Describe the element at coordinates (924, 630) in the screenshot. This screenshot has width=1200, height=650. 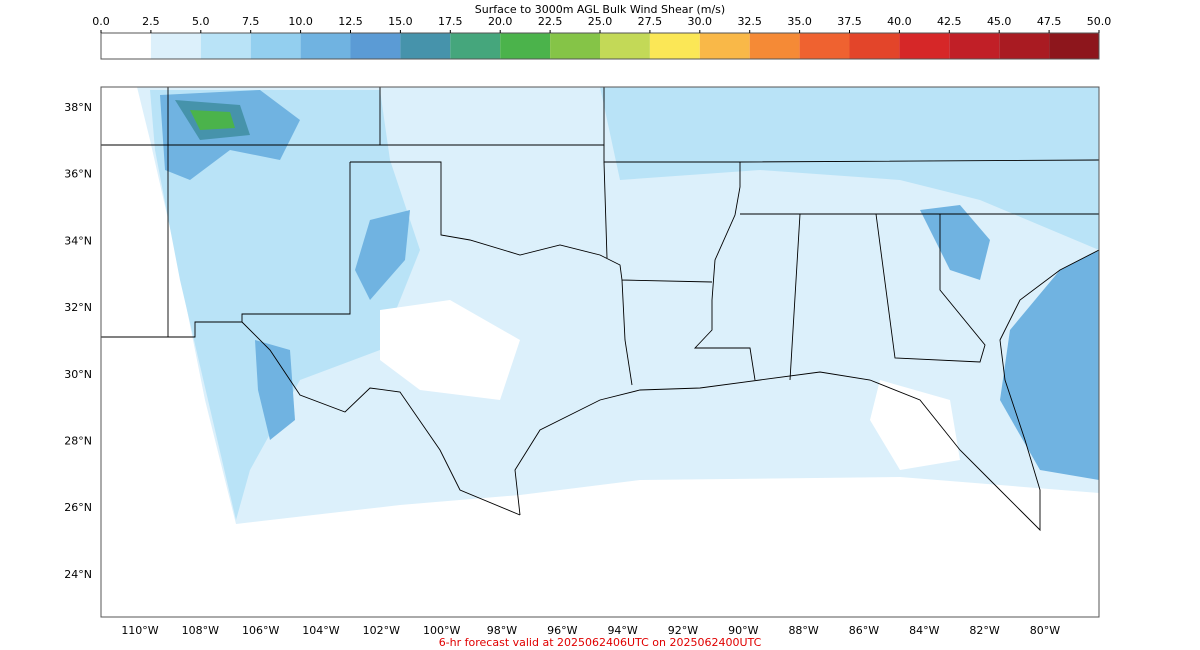
I see `lon-label: 84°W` at that location.